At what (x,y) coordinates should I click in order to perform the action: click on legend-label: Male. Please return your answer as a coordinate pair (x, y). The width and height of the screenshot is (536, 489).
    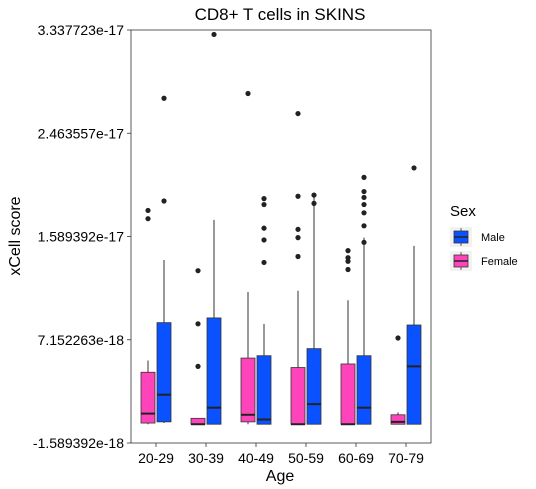
    Looking at the image, I should click on (493, 238).